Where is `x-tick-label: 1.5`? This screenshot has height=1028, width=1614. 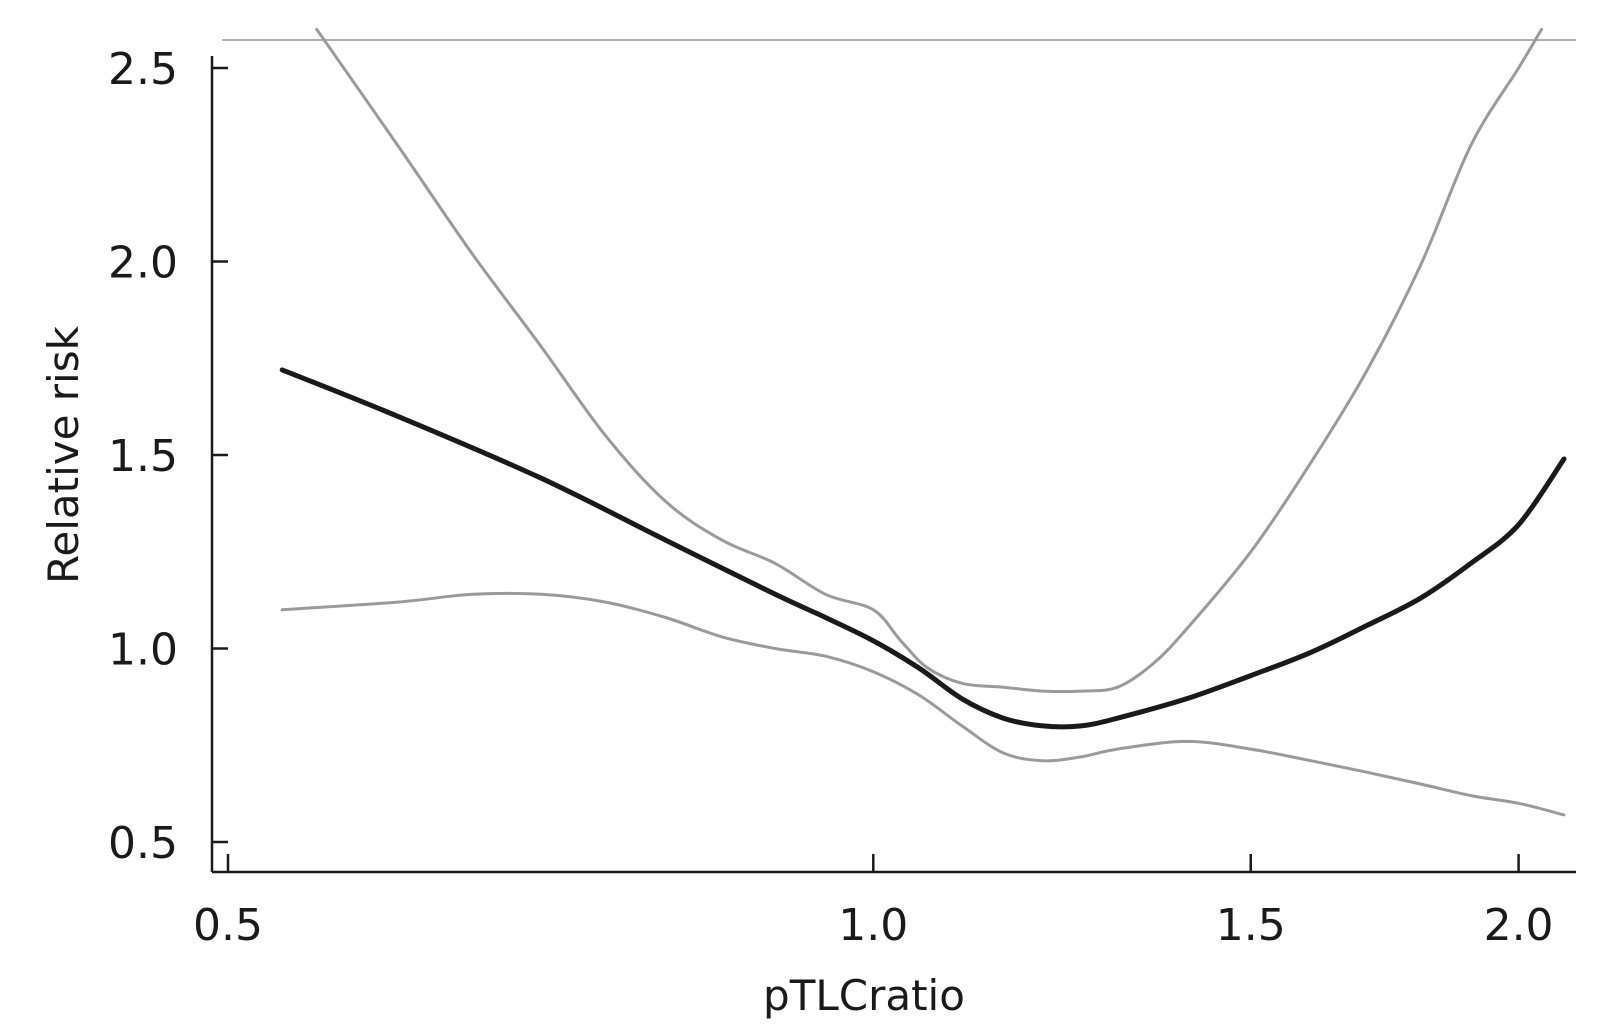
x-tick-label: 1.5 is located at coordinates (1251, 925).